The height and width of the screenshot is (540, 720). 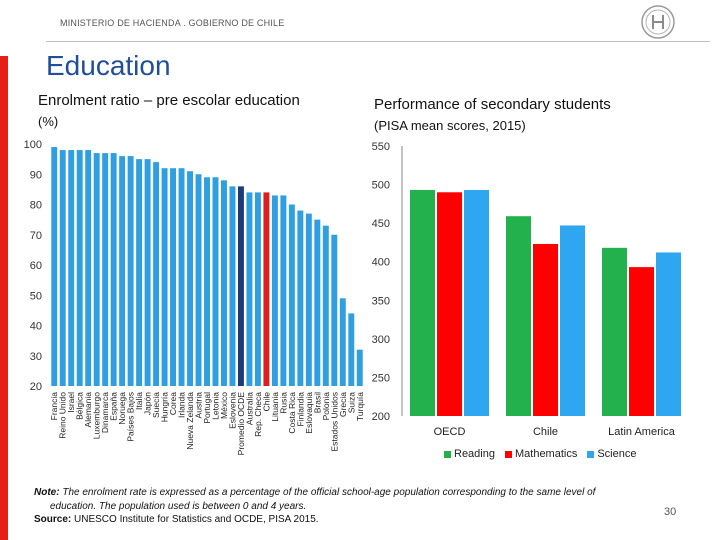 I want to click on x-tick-label: Dinamarca, so click(x=105, y=412).